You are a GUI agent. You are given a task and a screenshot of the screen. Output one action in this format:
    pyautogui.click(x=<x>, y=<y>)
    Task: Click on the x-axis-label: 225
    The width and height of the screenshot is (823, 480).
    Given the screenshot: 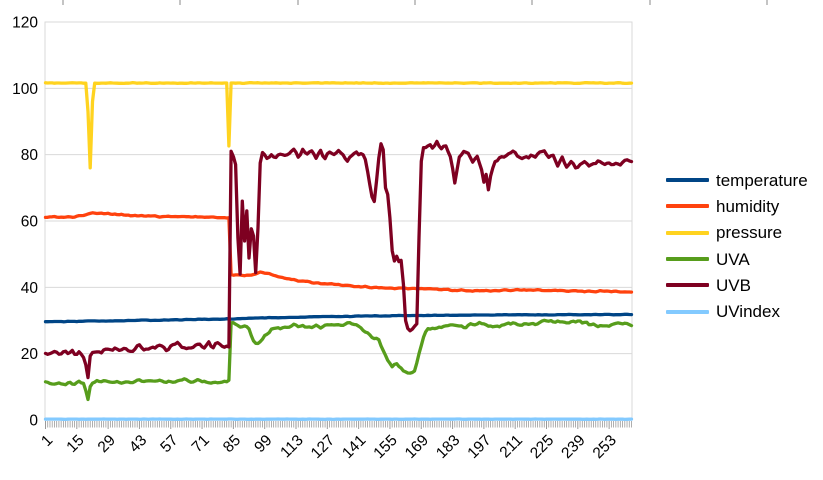 What is the action you would take?
    pyautogui.click(x=542, y=447)
    